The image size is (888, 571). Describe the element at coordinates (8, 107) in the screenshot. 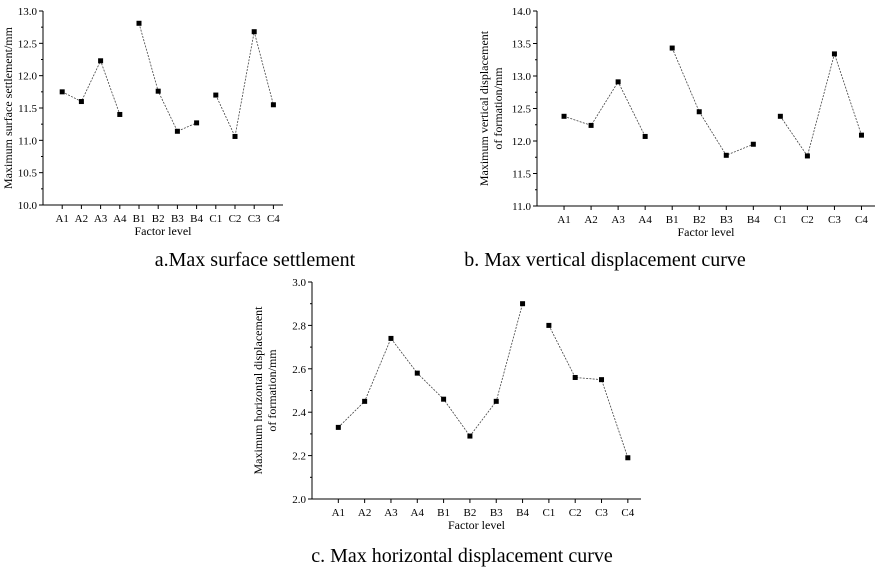

I see `y-axis-title: Maximum surface settlement/mm` at that location.